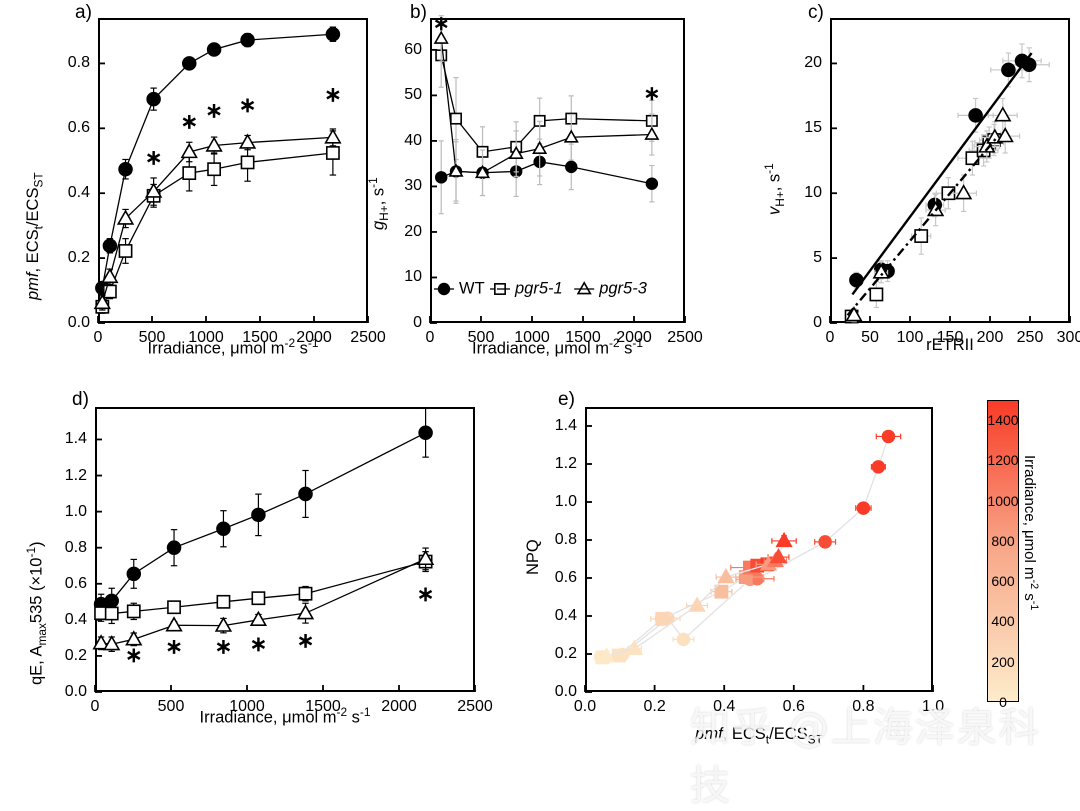 The height and width of the screenshot is (811, 1080). What do you see at coordinates (171, 706) in the screenshot?
I see `panel-d-xtick: 500` at bounding box center [171, 706].